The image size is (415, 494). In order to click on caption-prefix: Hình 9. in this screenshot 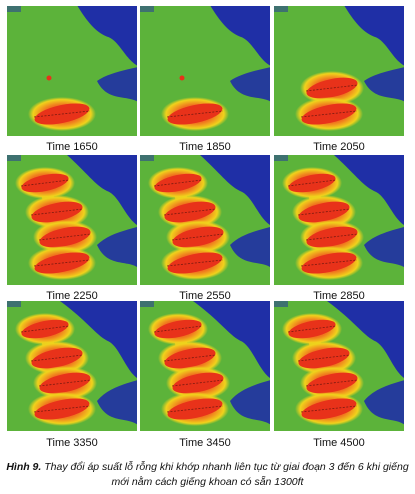, I will do `click(24, 467)`.